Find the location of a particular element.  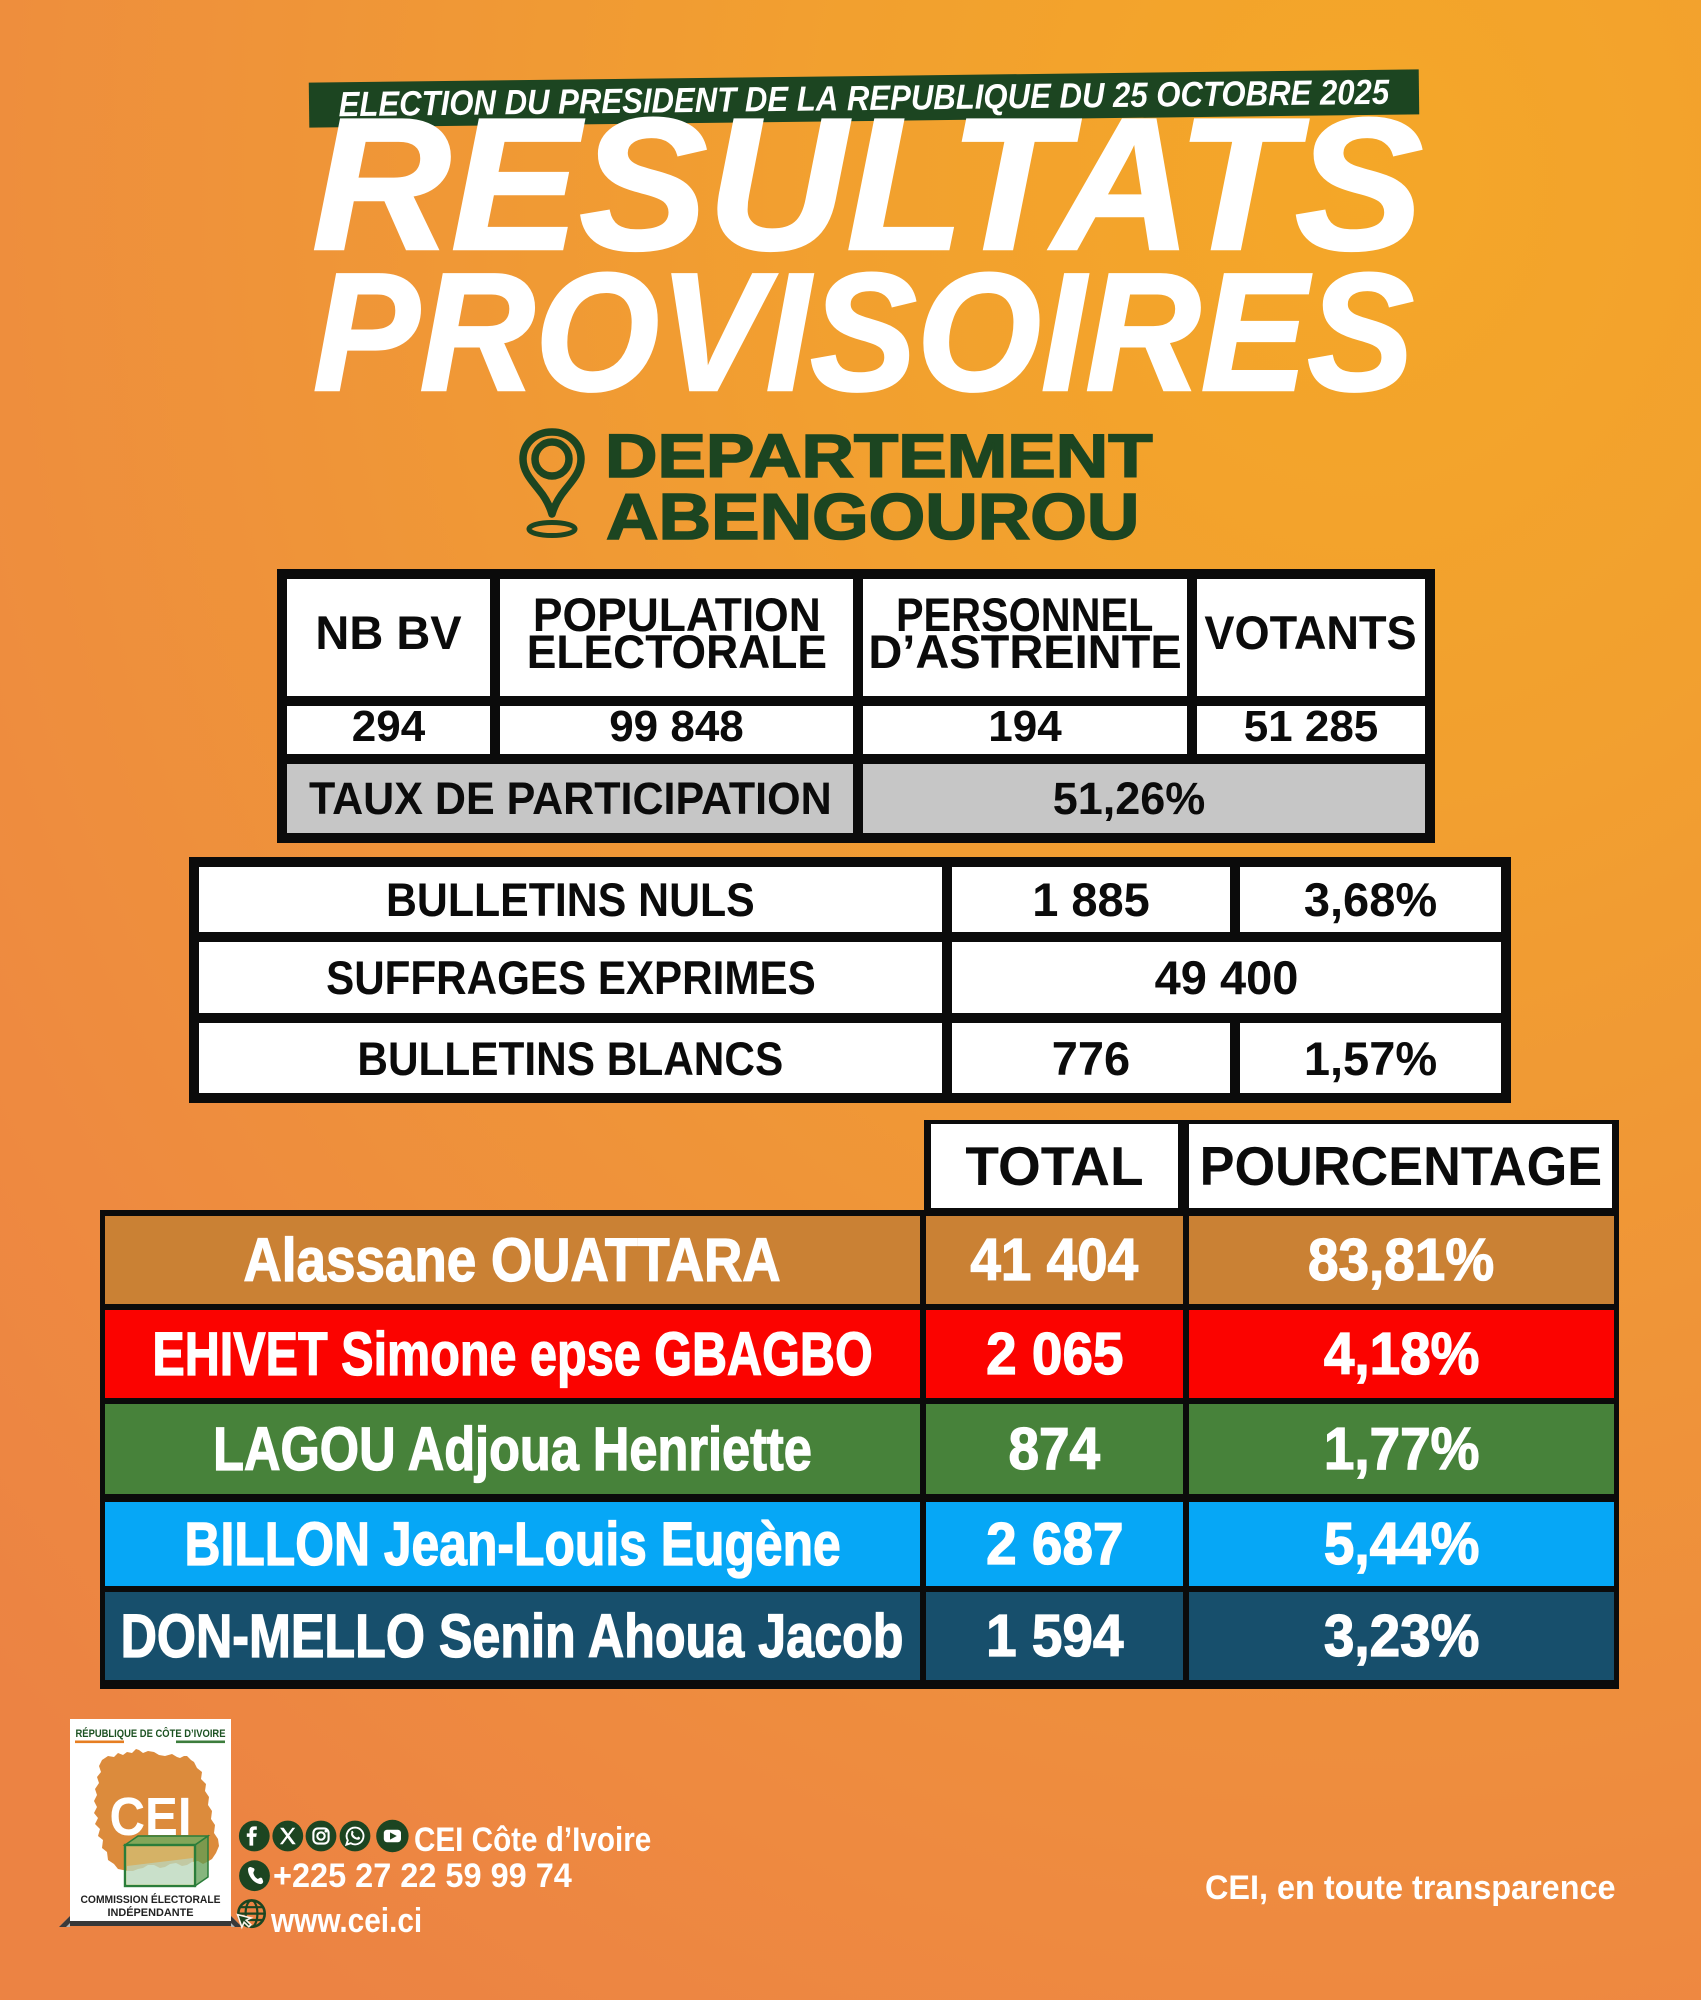

svg-text: COMMISSION ÉLECTORALE is located at coordinates (151, 1899).